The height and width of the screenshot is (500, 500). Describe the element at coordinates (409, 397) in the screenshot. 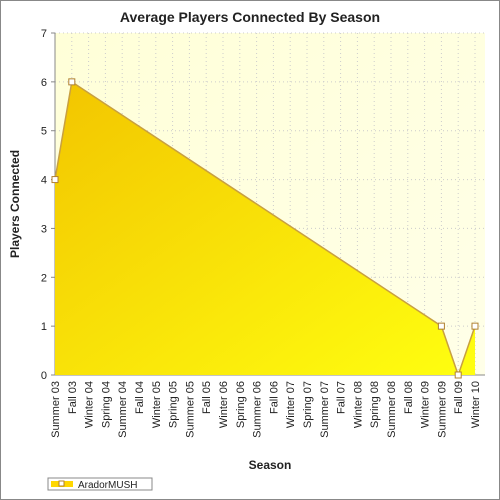

I see `x-tick-label: Fall 08` at that location.